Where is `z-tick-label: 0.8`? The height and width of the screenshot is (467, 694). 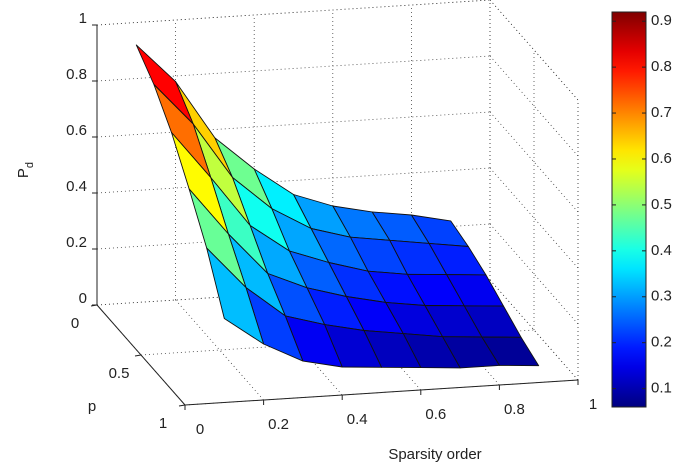
z-tick-label: 0.8 is located at coordinates (76, 74).